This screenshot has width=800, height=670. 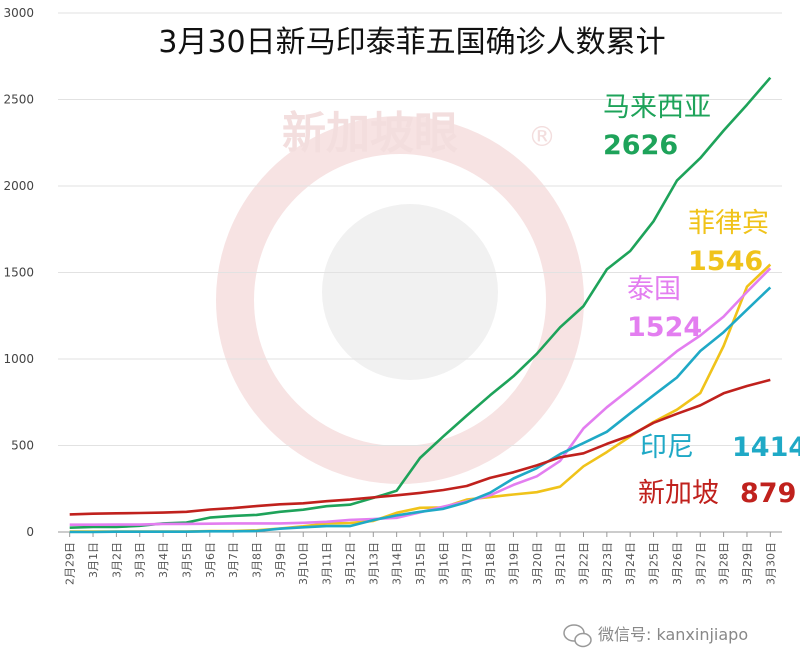 I want to click on x-tick-label: 3月9日, so click(x=280, y=560).